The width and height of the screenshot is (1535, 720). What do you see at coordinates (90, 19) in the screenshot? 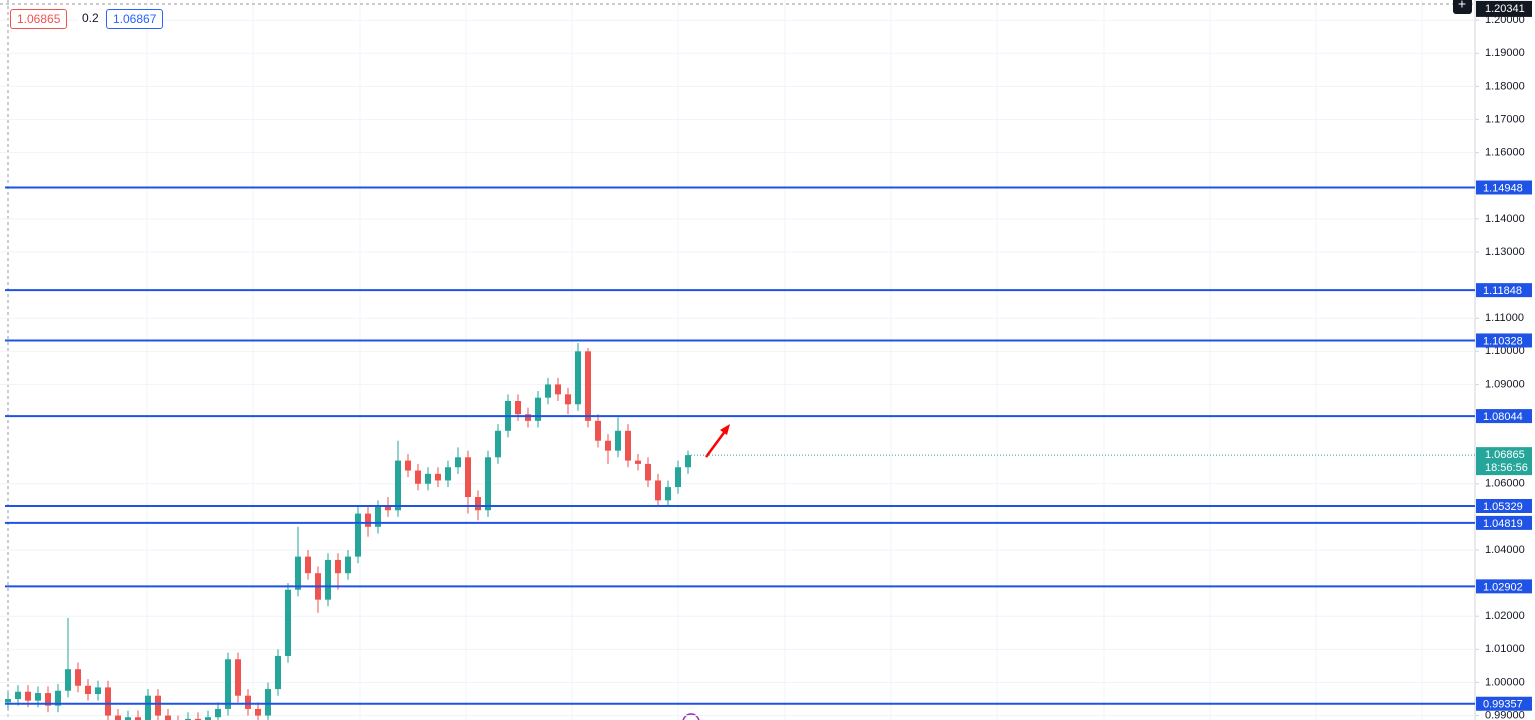
I see `spread: 0.2` at bounding box center [90, 19].